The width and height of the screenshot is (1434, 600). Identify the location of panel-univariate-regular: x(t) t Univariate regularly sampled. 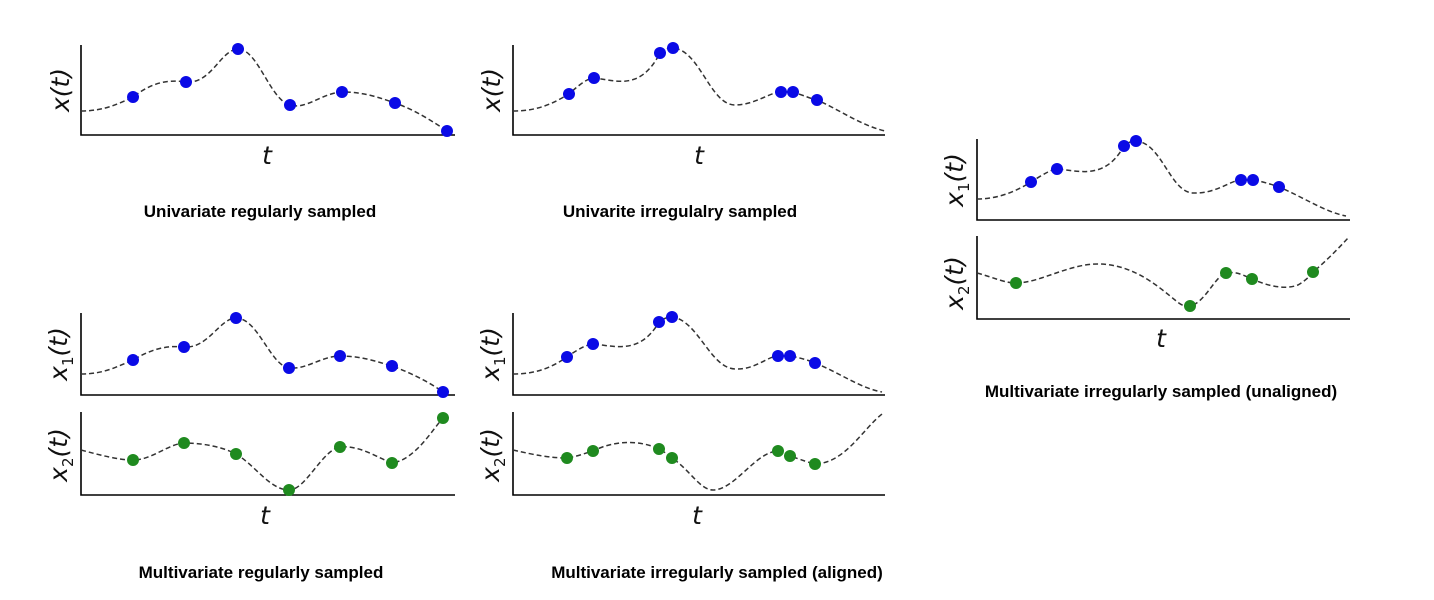
(250, 132).